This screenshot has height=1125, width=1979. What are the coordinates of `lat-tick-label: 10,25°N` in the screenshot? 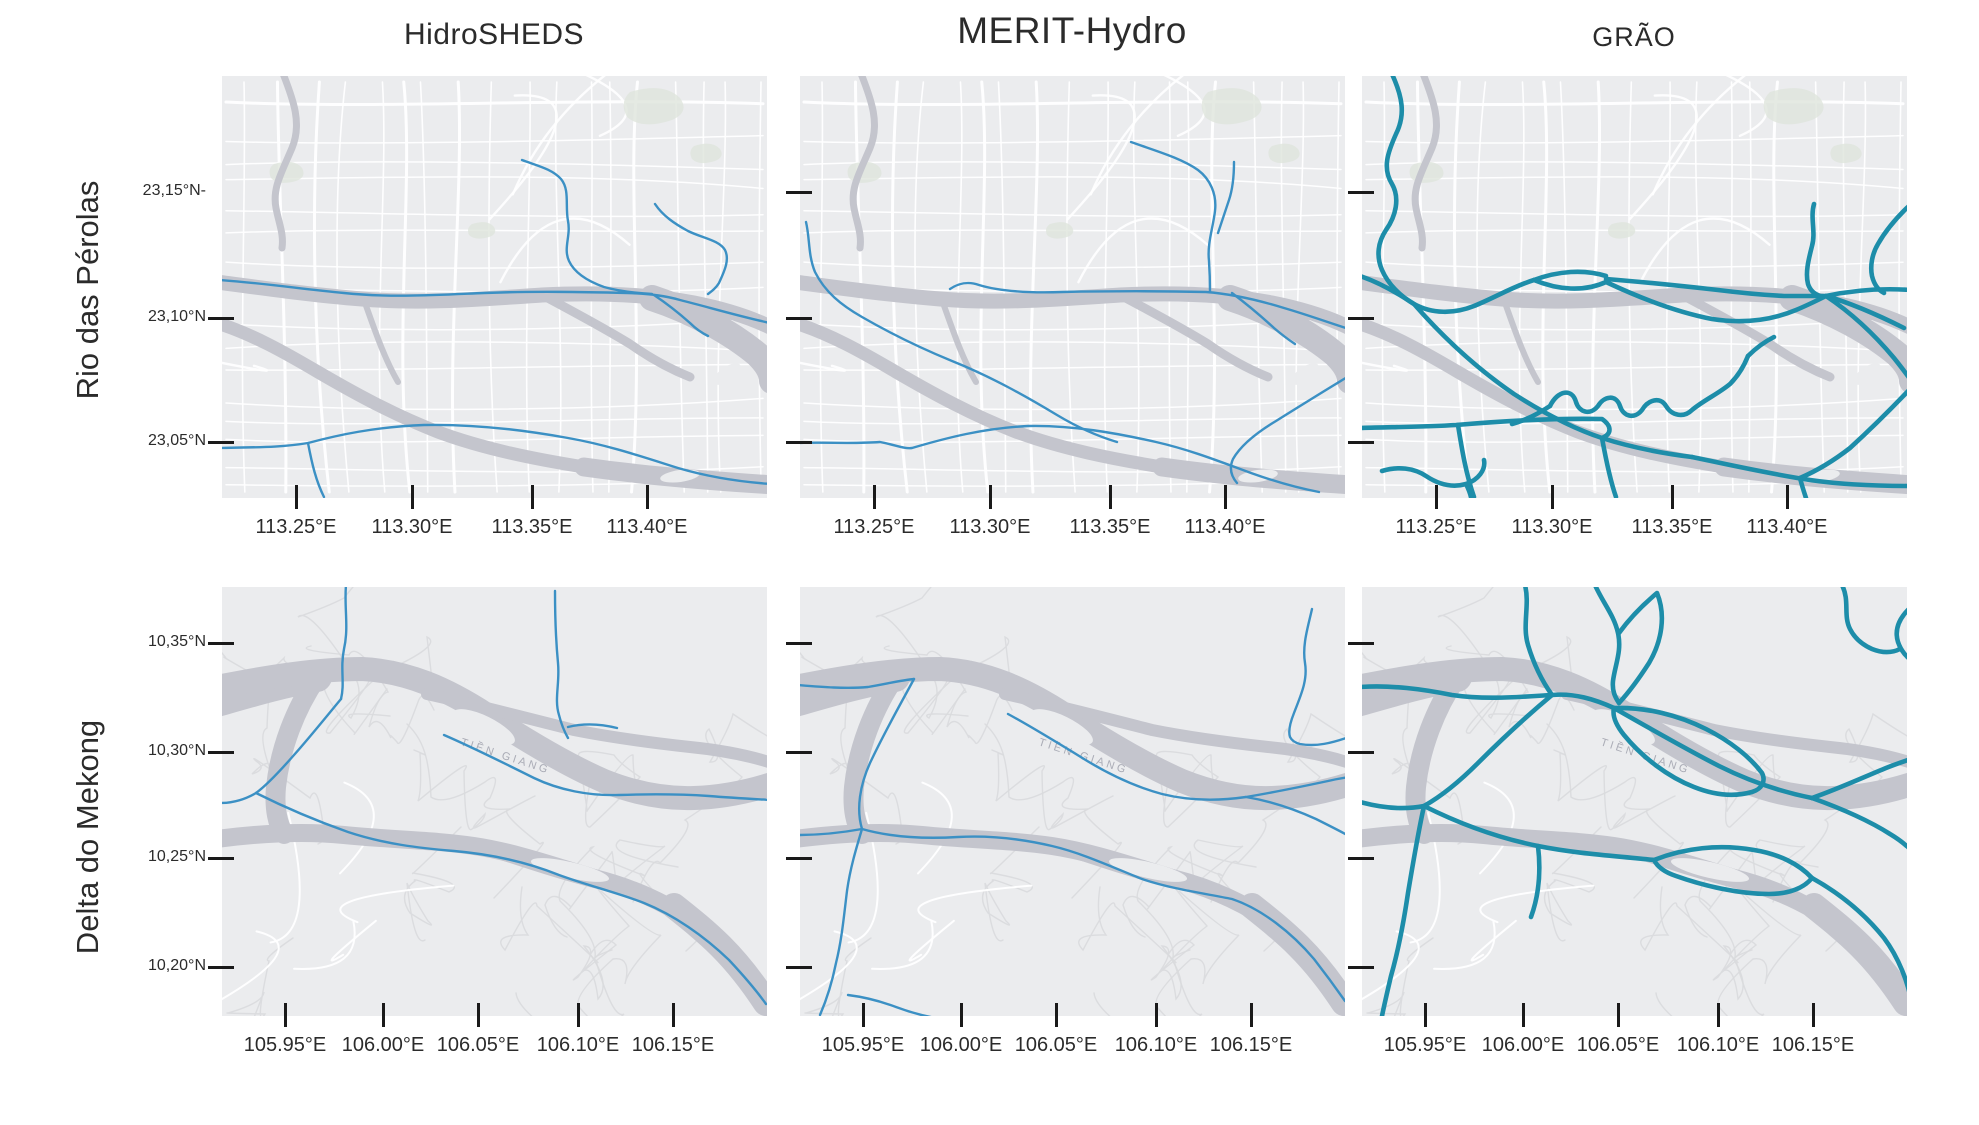 It's located at (177, 856).